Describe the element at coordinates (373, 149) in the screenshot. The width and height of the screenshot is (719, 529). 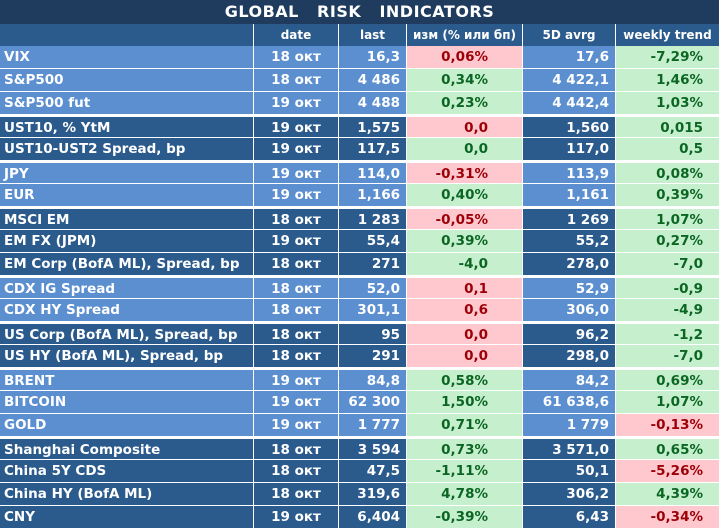
I see `cell-last: 117,5` at that location.